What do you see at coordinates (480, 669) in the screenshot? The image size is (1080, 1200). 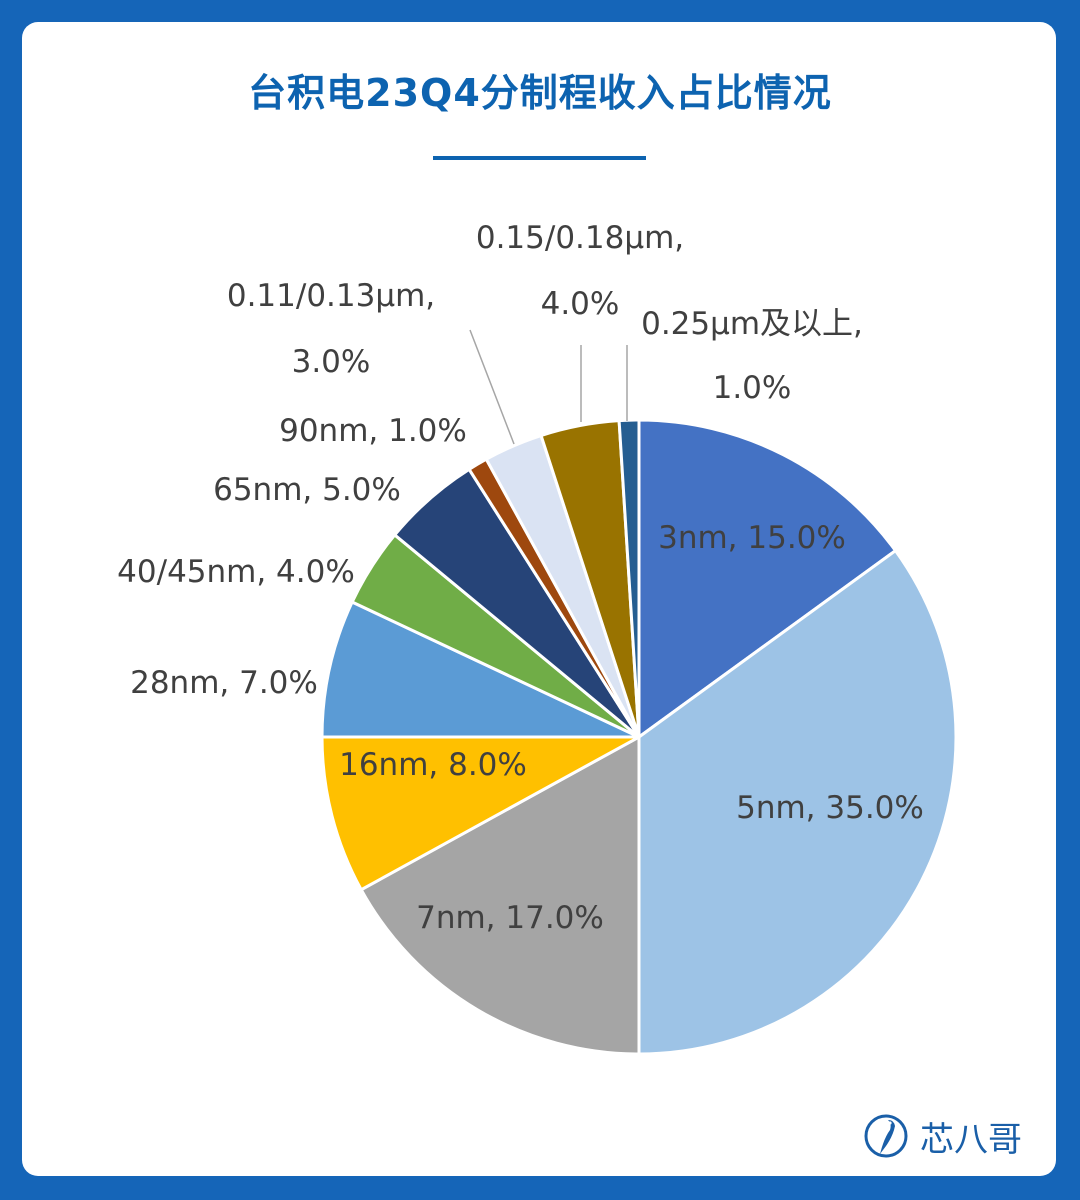 I see `pie-slice-28nm` at bounding box center [480, 669].